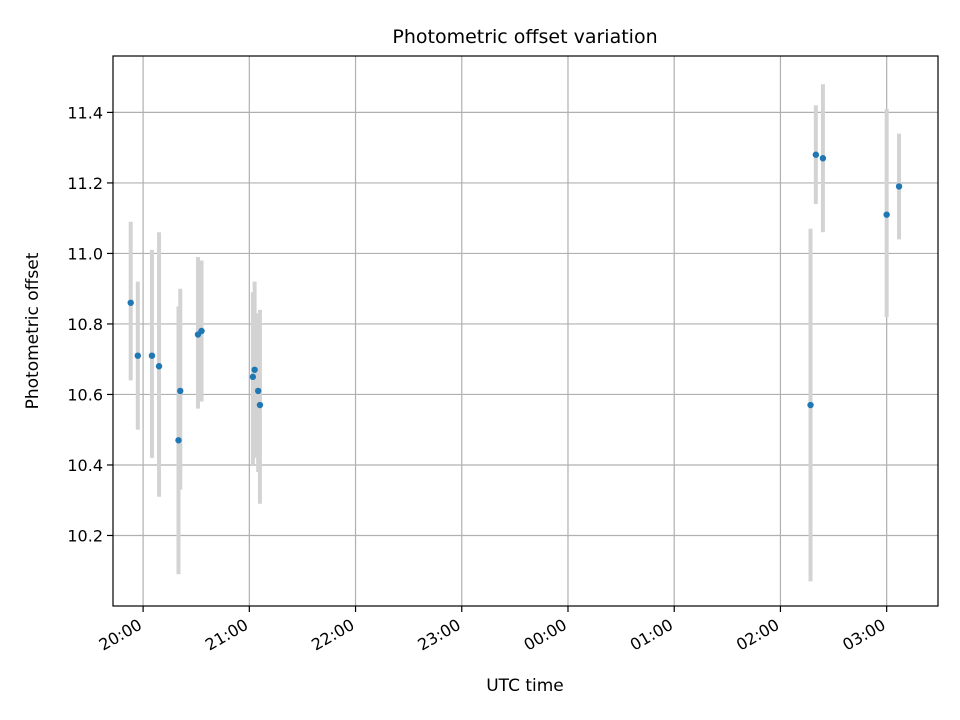 This screenshot has width=960, height=720. What do you see at coordinates (85, 465) in the screenshot?
I see `y-tick-label: 10.4` at bounding box center [85, 465].